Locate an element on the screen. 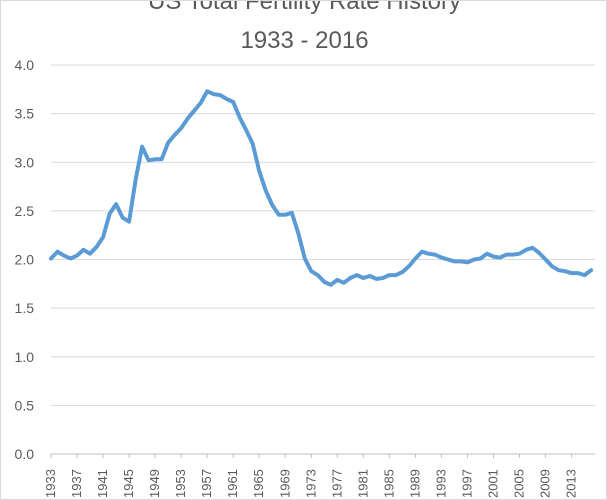 The image size is (607, 500). x-tick-label: 1969 is located at coordinates (284, 483).